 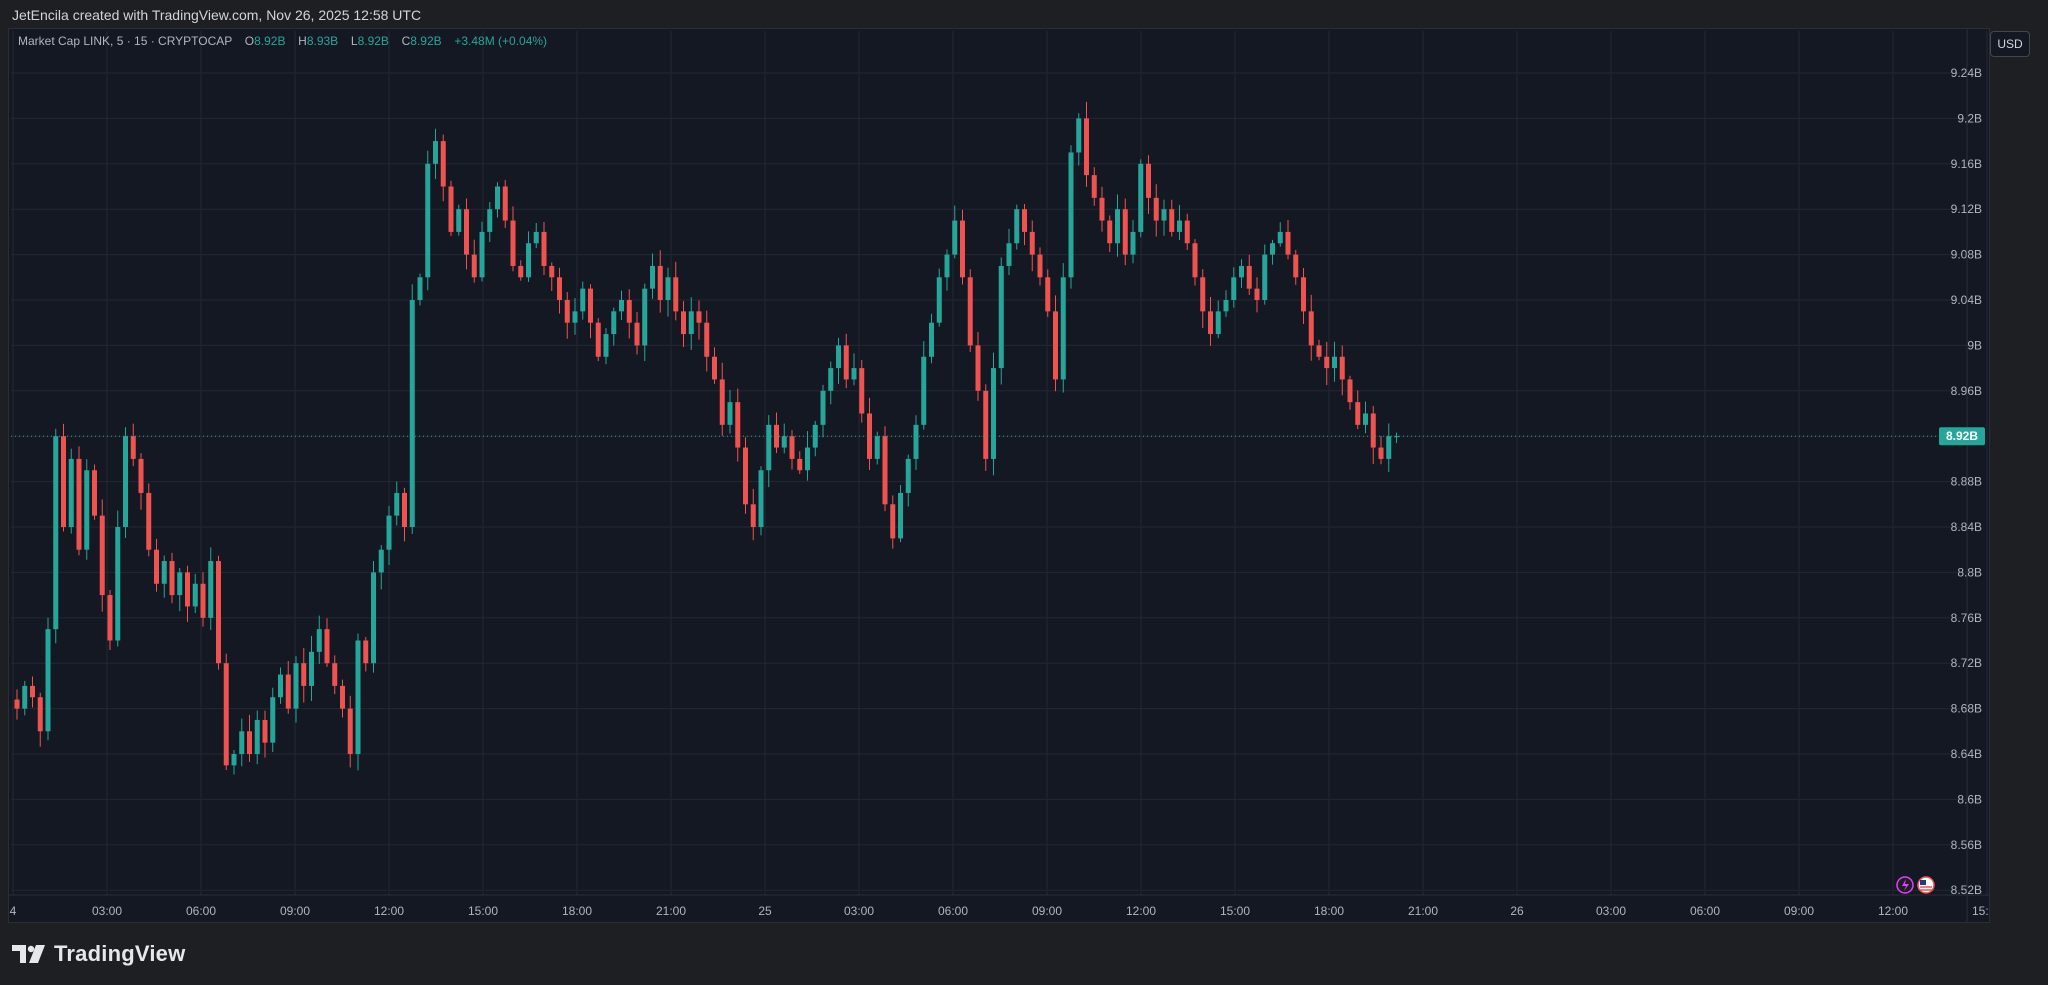 What do you see at coordinates (201, 911) in the screenshot?
I see `time-tick-label: 06:00` at bounding box center [201, 911].